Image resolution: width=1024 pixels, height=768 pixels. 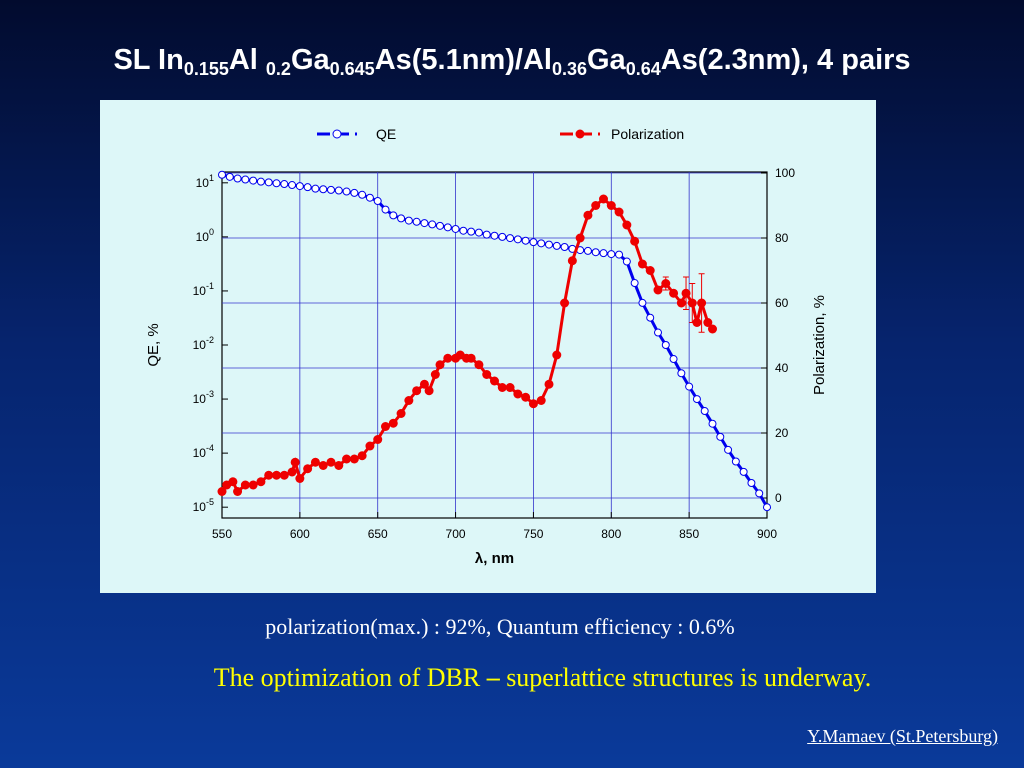 What do you see at coordinates (206, 69) in the screenshot?
I see `title-subscript: 0.155` at bounding box center [206, 69].